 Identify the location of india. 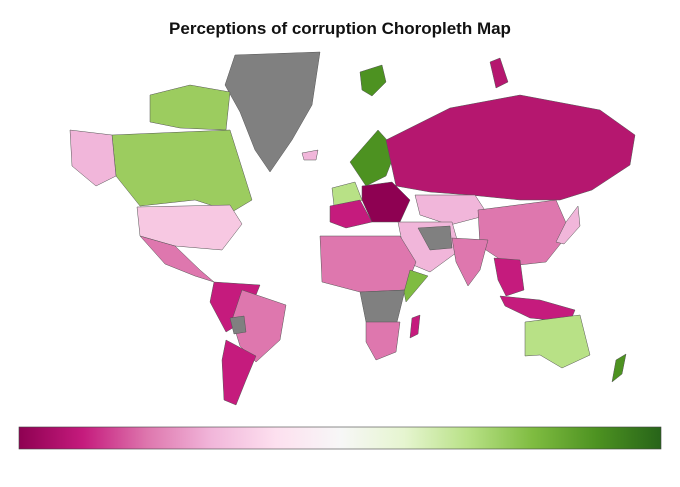
(470, 262).